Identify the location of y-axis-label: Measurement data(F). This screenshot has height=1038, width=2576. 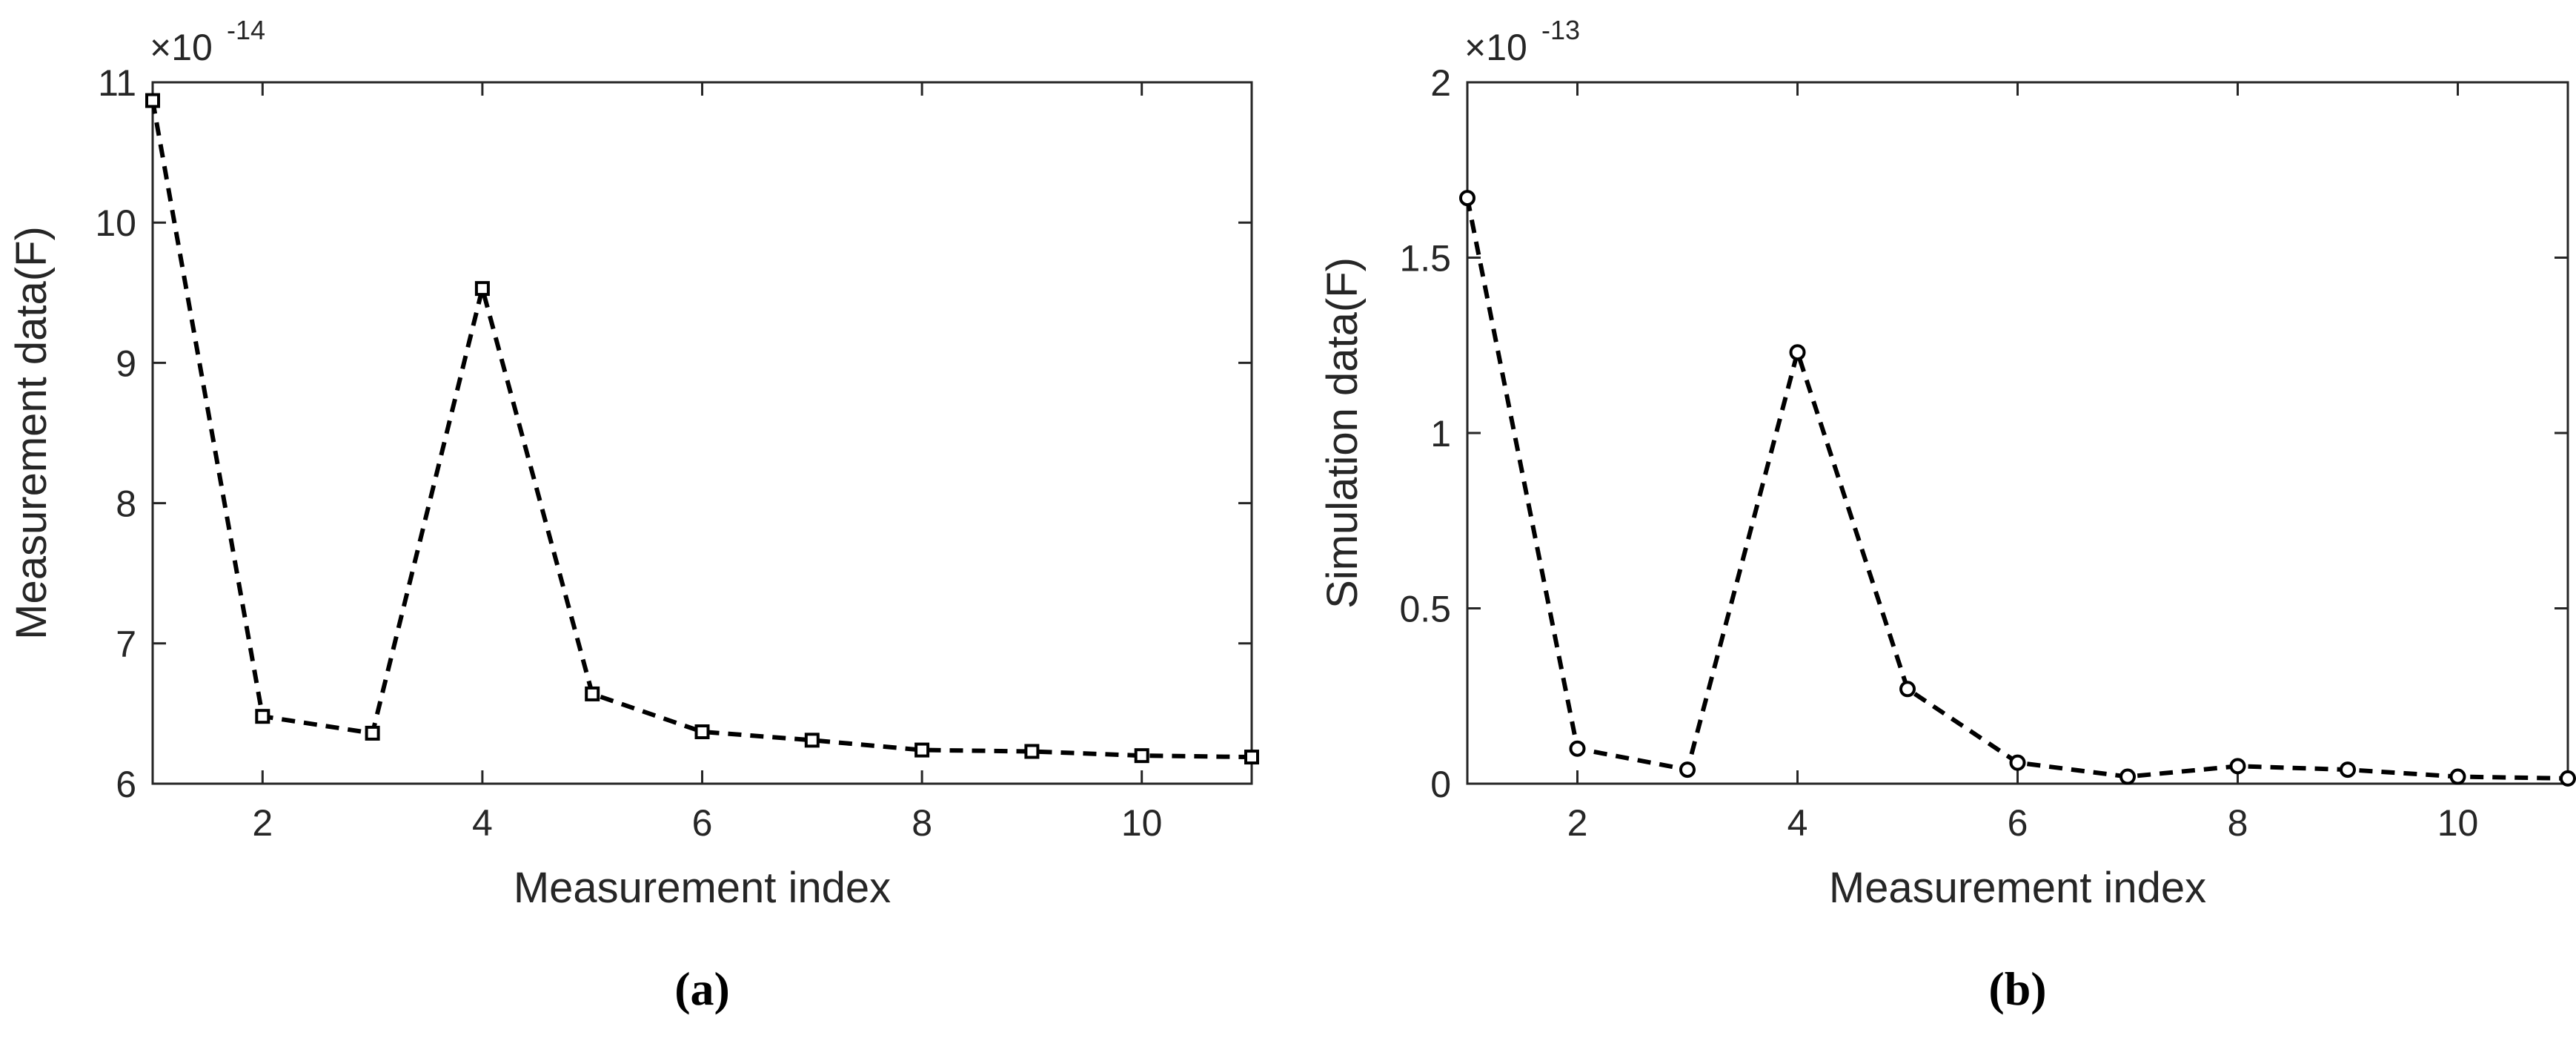
(31, 433).